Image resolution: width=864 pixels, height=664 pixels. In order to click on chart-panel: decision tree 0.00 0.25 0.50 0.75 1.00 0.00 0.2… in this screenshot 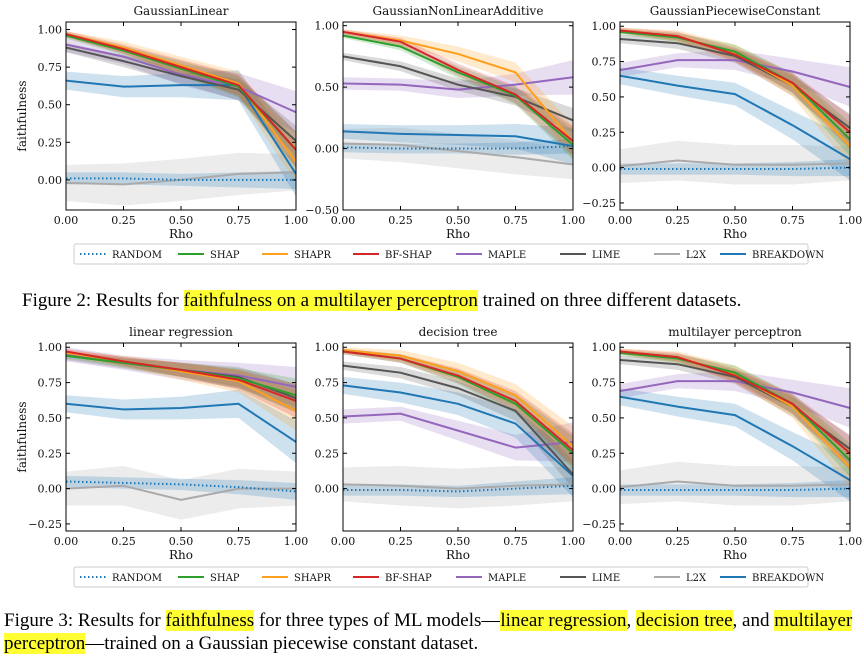, I will do `click(450, 443)`.